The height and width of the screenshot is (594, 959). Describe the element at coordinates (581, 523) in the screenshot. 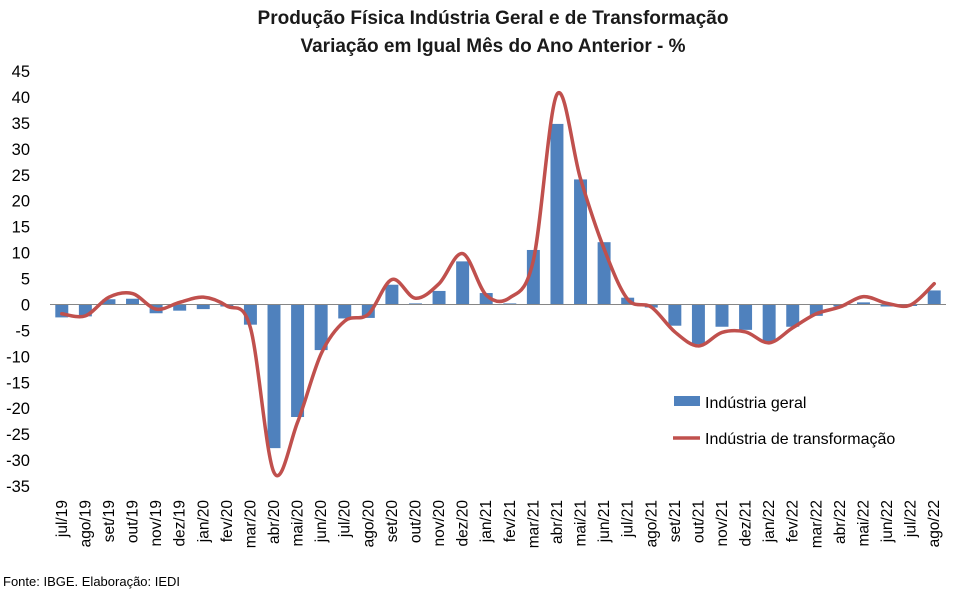

I see `x-tick-label: mai/21` at that location.